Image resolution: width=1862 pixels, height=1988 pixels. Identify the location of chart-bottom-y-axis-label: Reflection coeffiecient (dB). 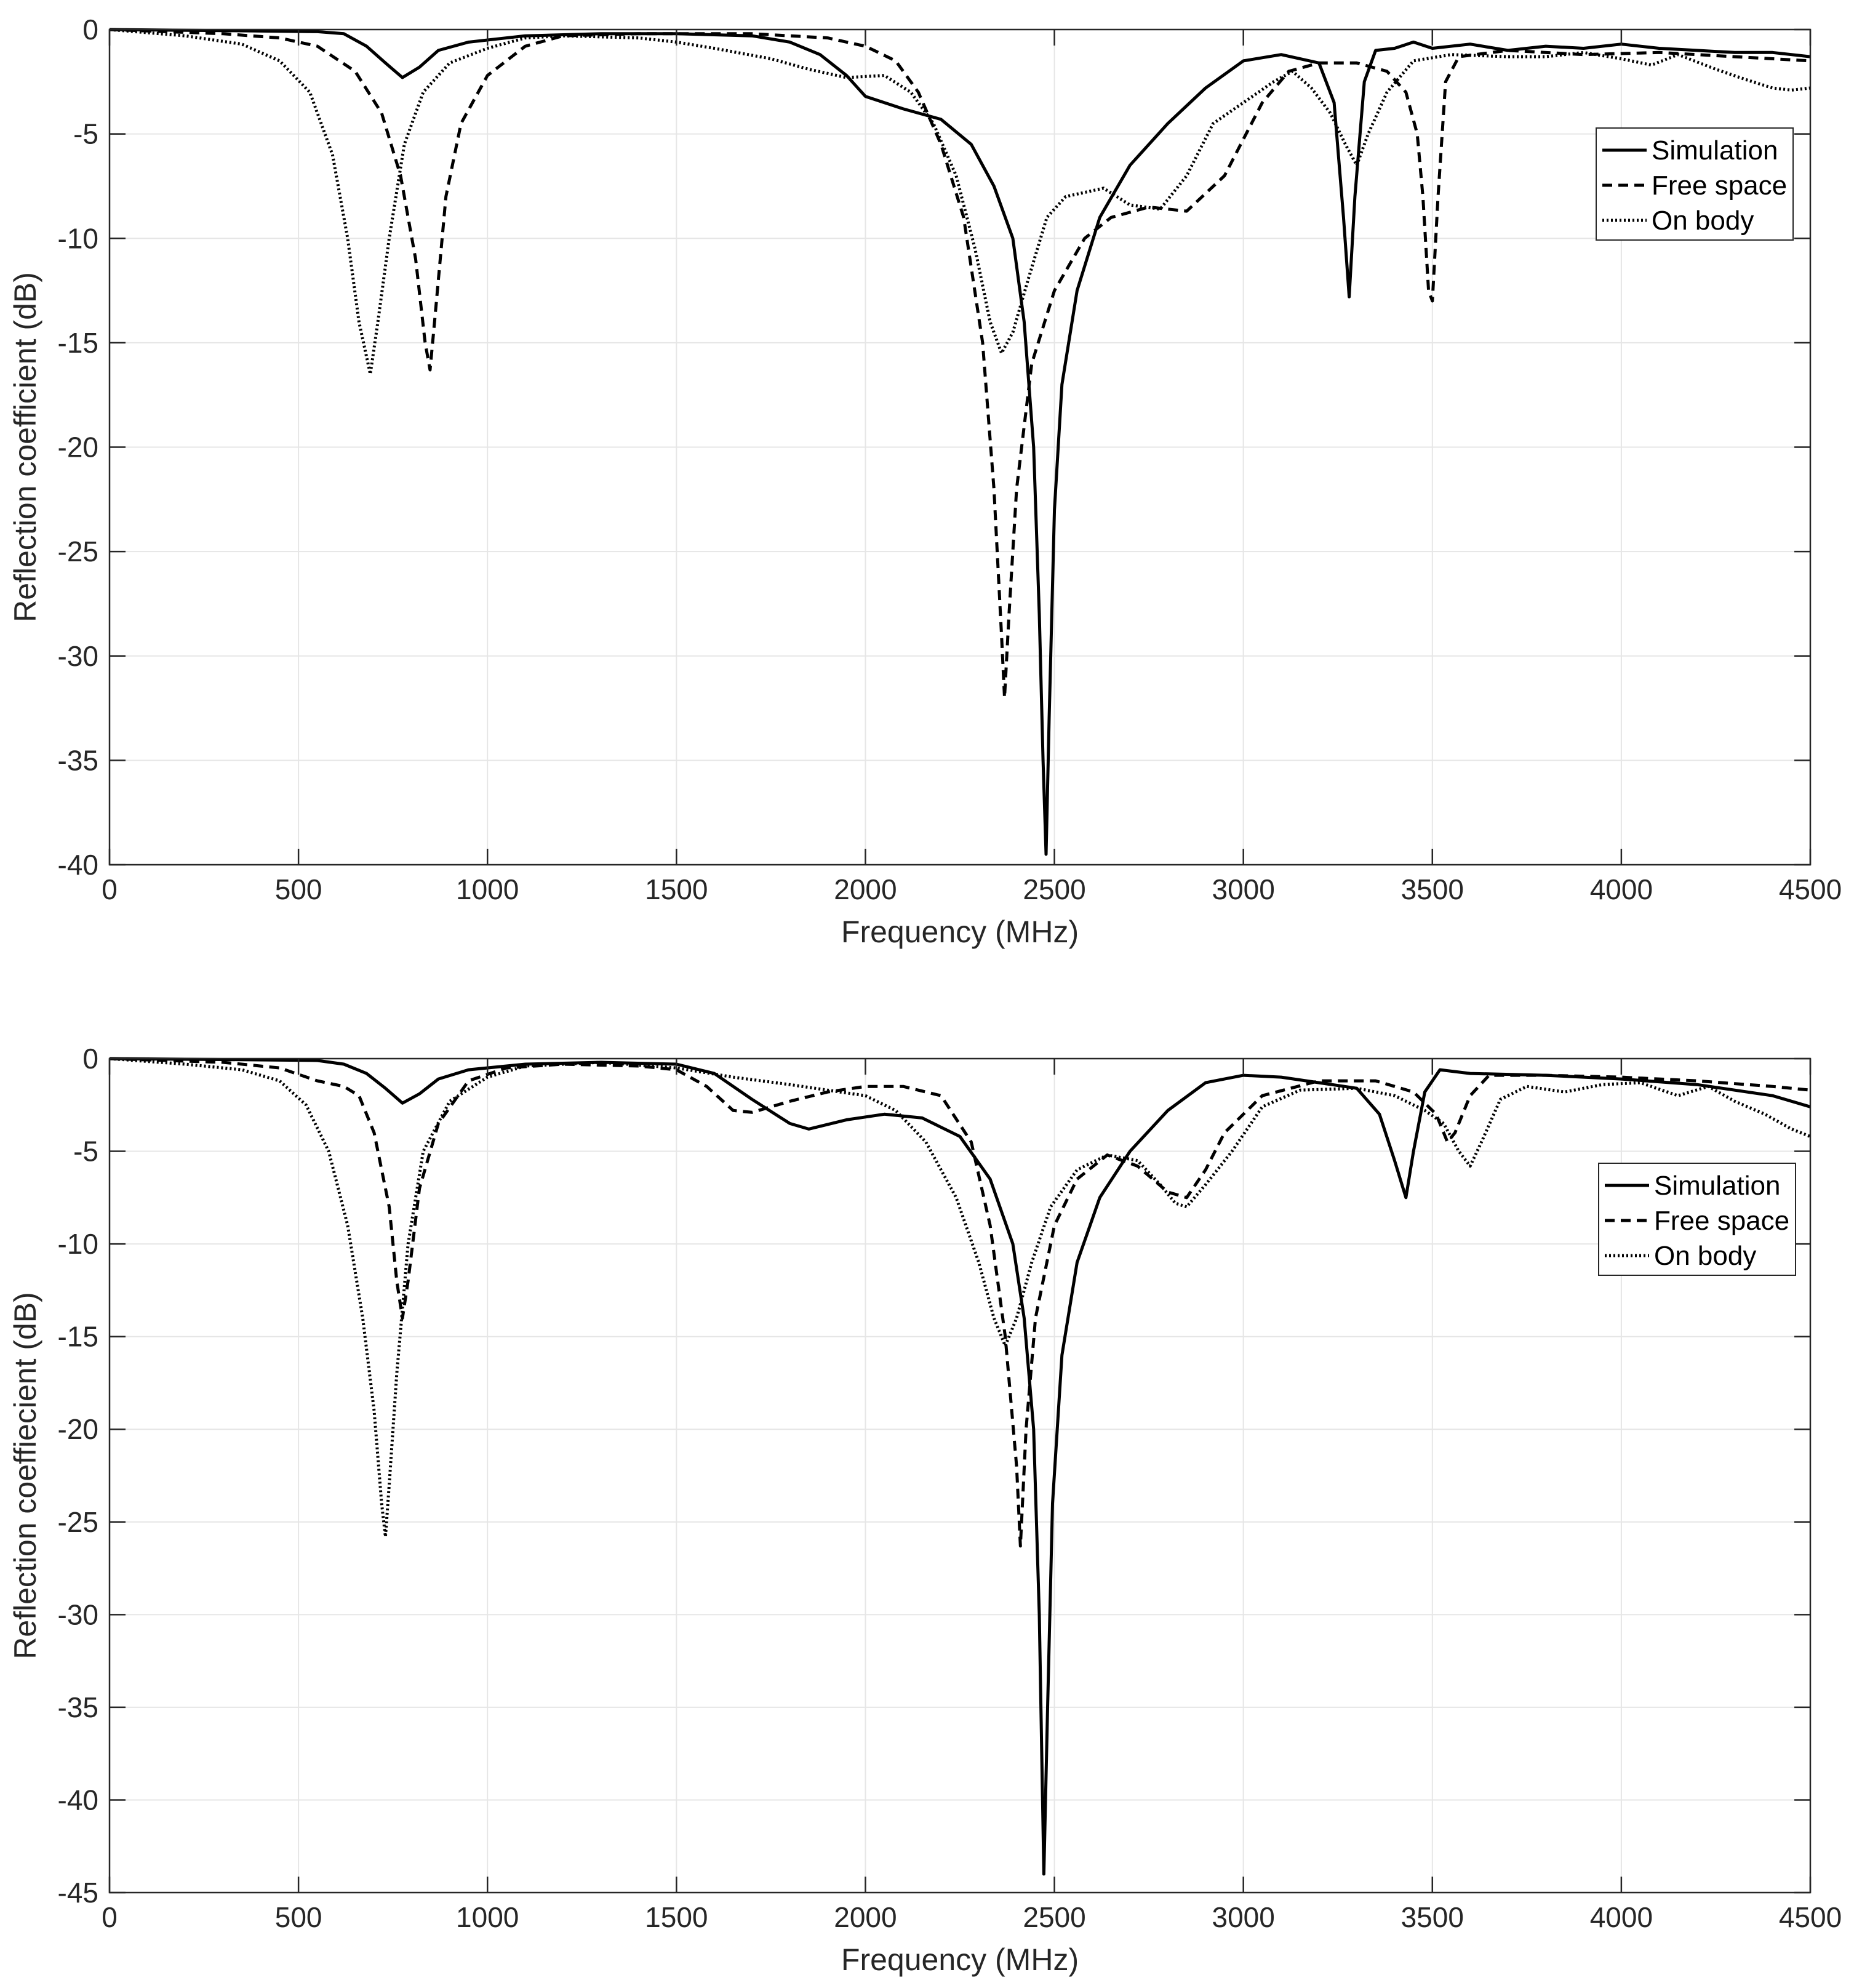
(25, 1475).